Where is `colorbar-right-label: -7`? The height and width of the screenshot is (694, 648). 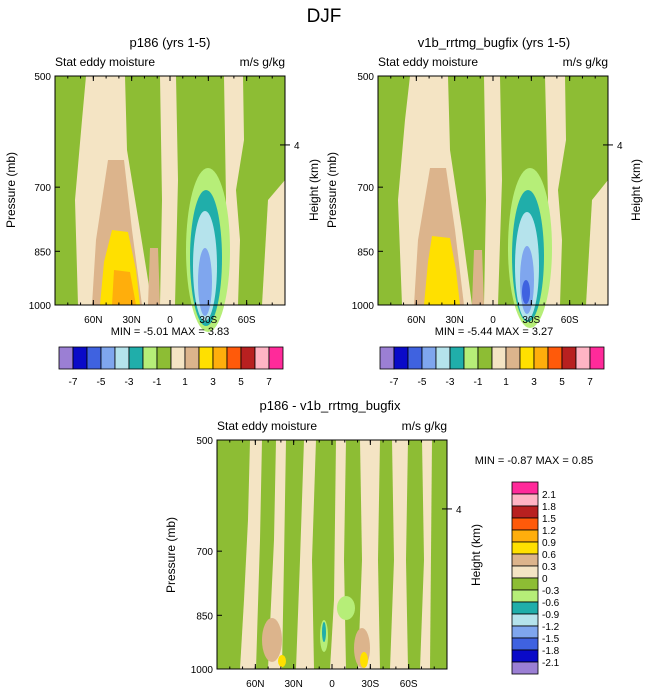
colorbar-right-label: -7 is located at coordinates (394, 382).